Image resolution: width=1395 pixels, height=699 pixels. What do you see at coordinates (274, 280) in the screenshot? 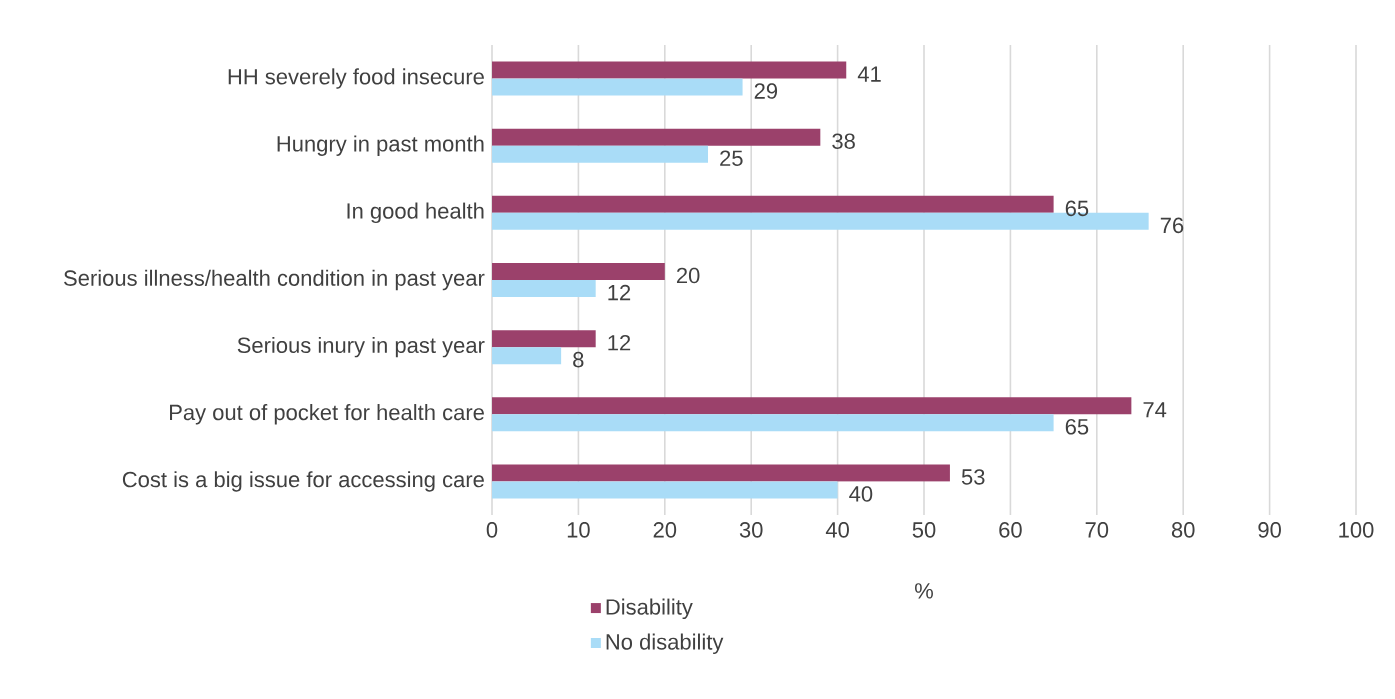
I see `y-tick-label: Serious illness/health condition in past year` at bounding box center [274, 280].